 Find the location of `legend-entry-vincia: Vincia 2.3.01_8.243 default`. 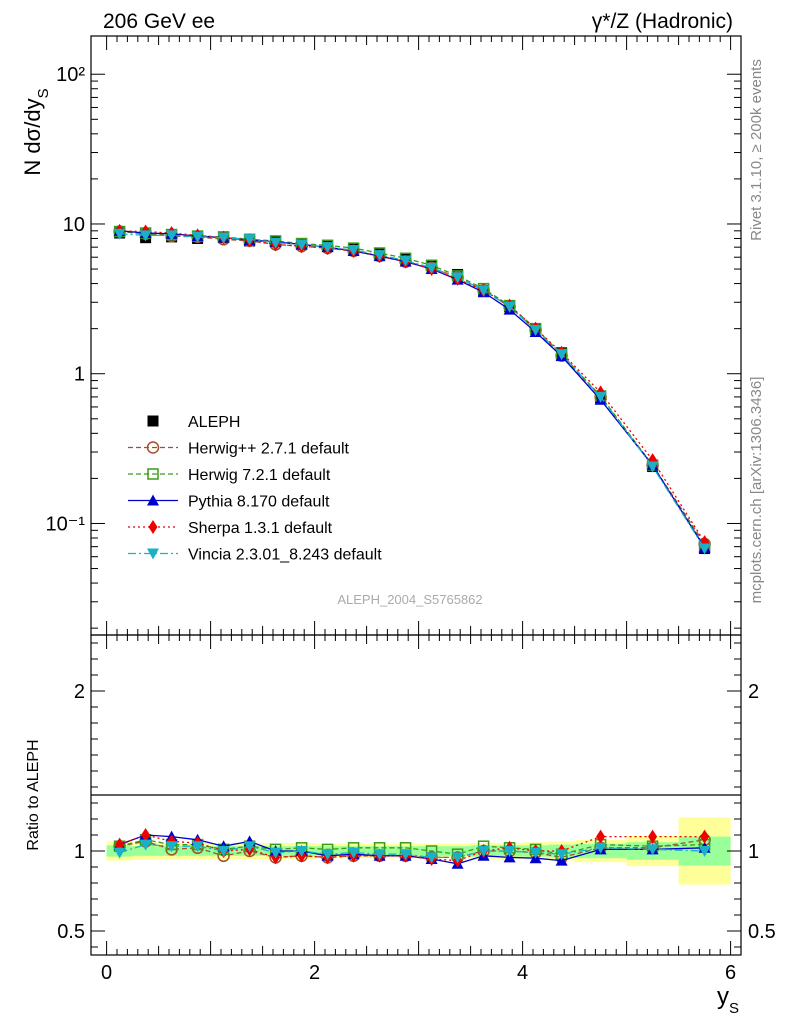

legend-entry-vincia: Vincia 2.3.01_8.243 default is located at coordinates (255, 555).